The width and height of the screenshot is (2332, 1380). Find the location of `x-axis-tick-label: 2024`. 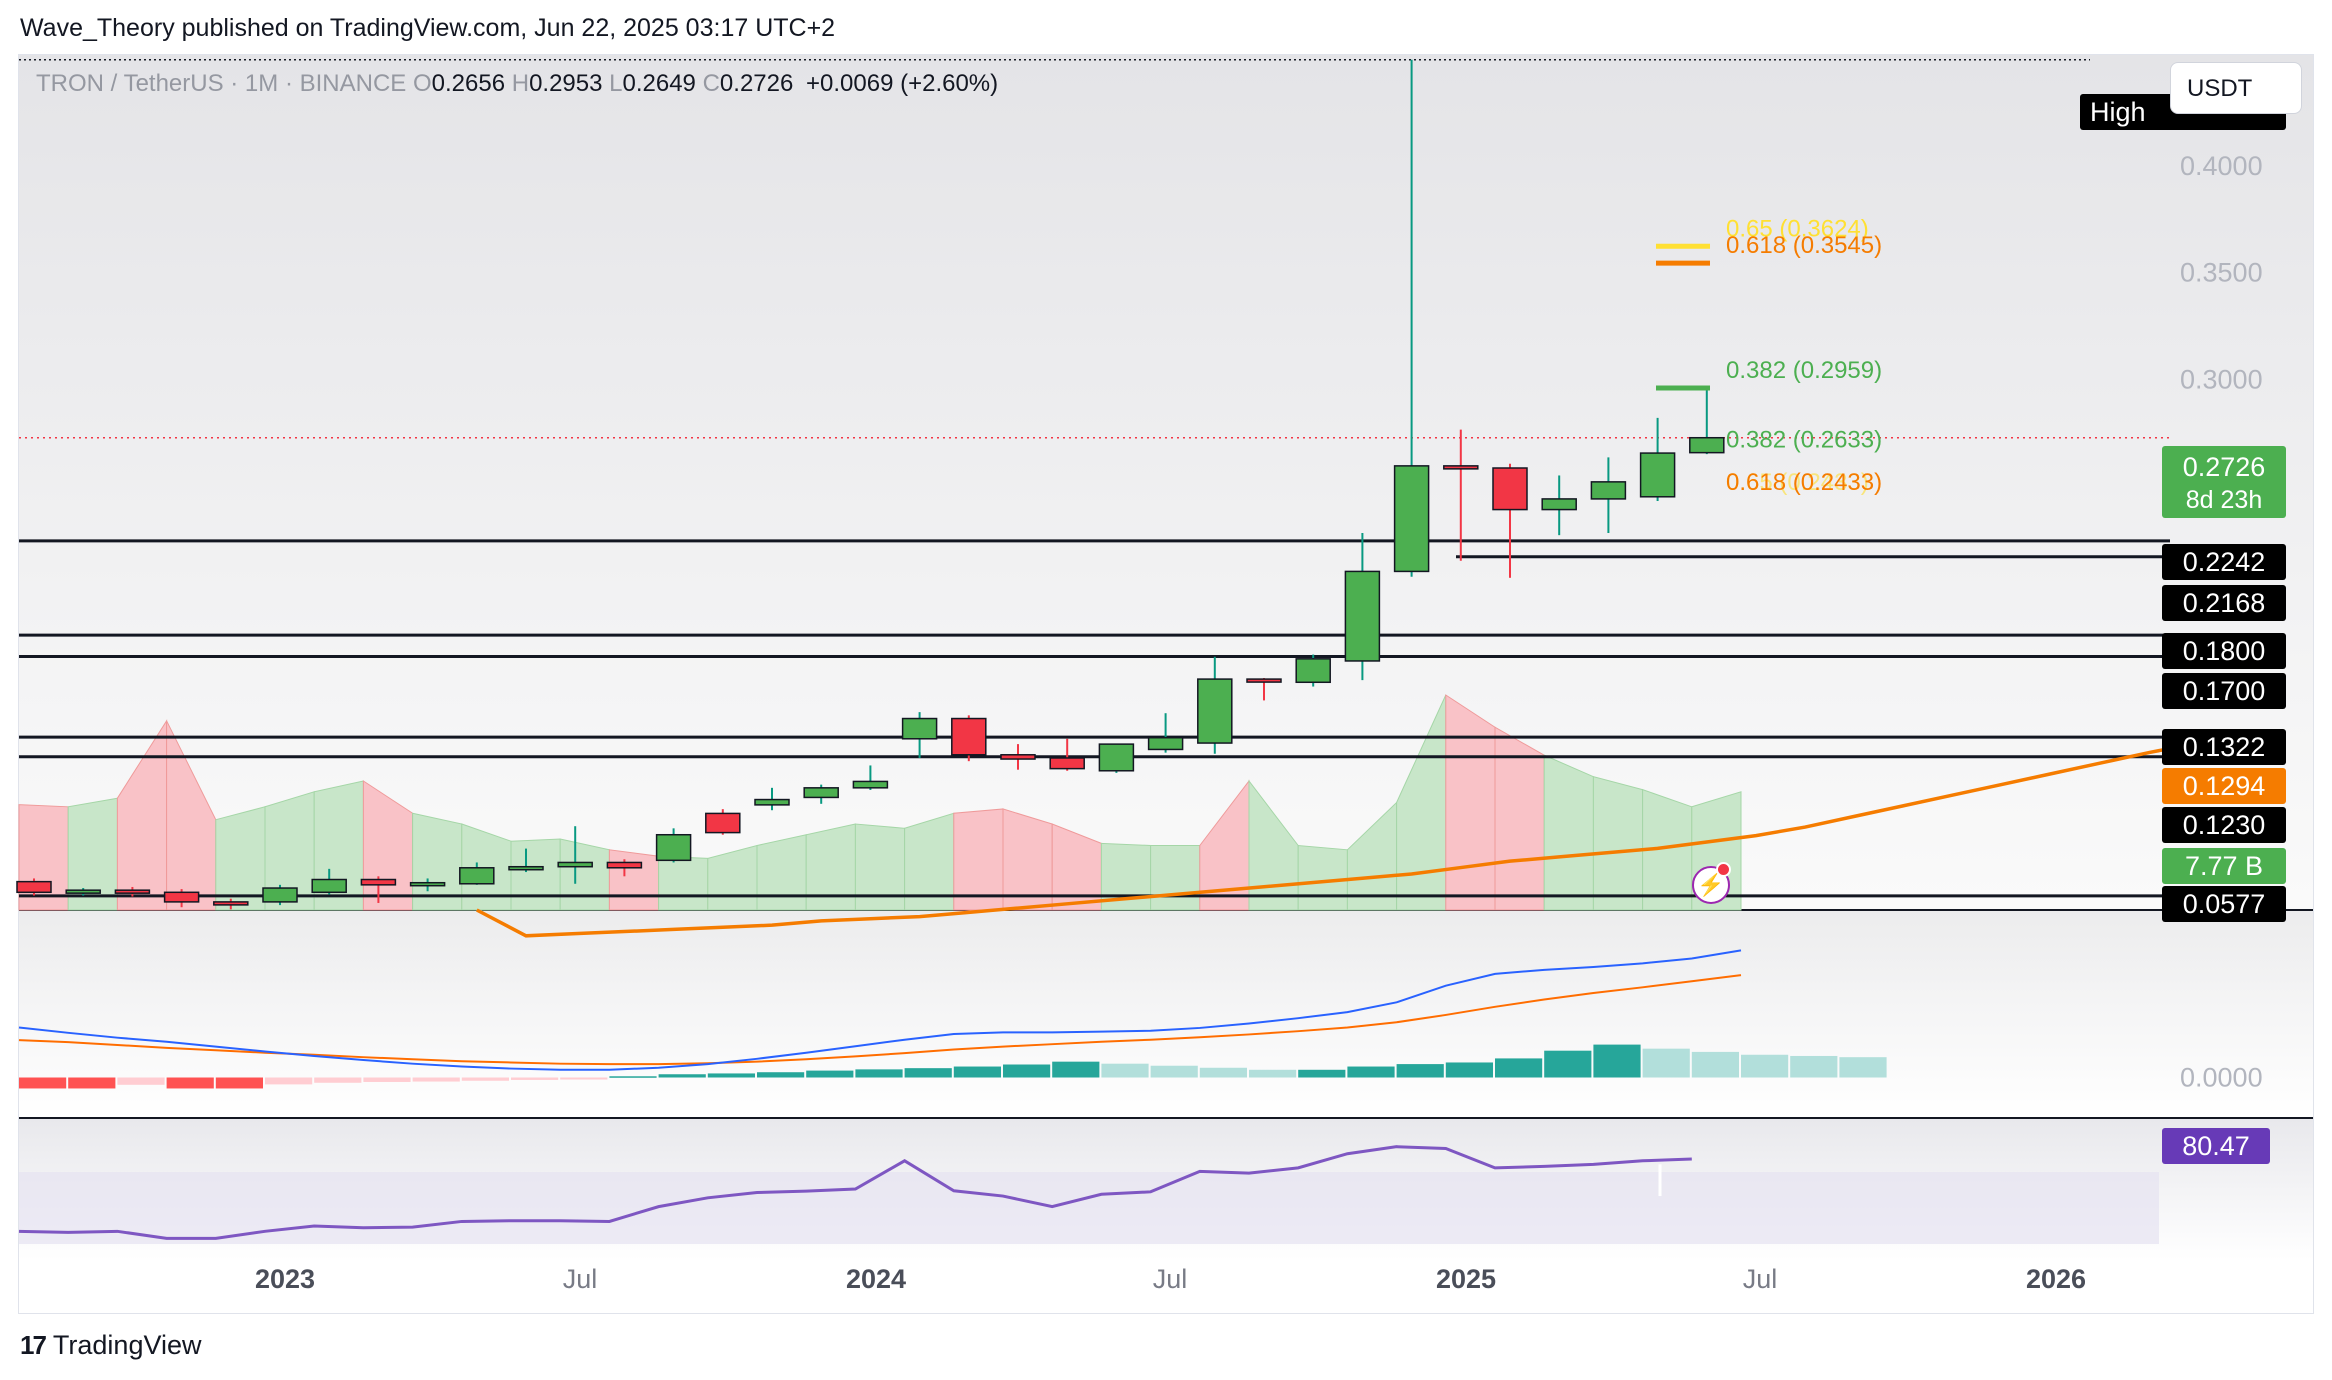

x-axis-tick-label: 2024 is located at coordinates (876, 1279).